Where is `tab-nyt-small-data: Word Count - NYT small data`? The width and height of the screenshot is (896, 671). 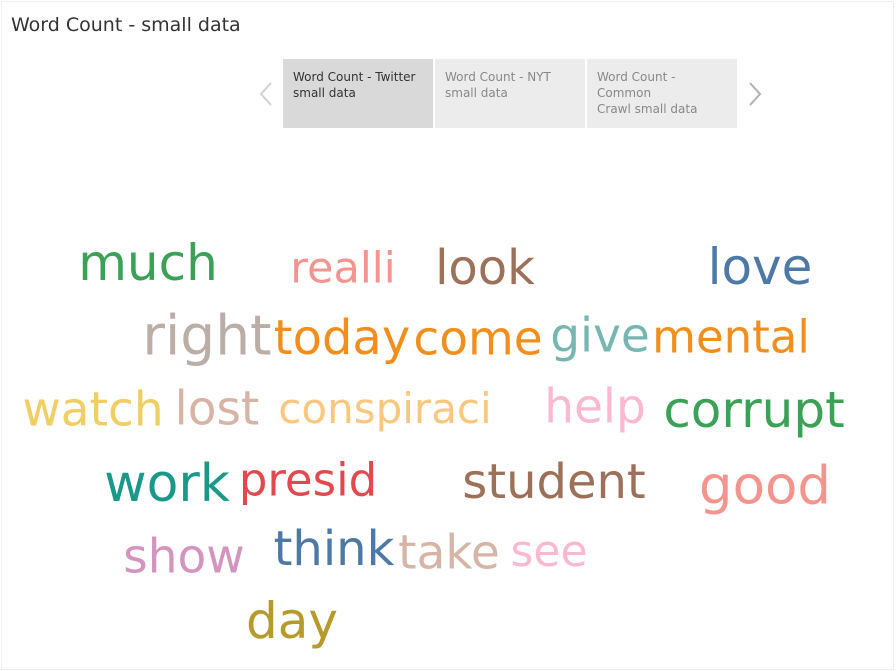 tab-nyt-small-data: Word Count - NYT small data is located at coordinates (510, 93).